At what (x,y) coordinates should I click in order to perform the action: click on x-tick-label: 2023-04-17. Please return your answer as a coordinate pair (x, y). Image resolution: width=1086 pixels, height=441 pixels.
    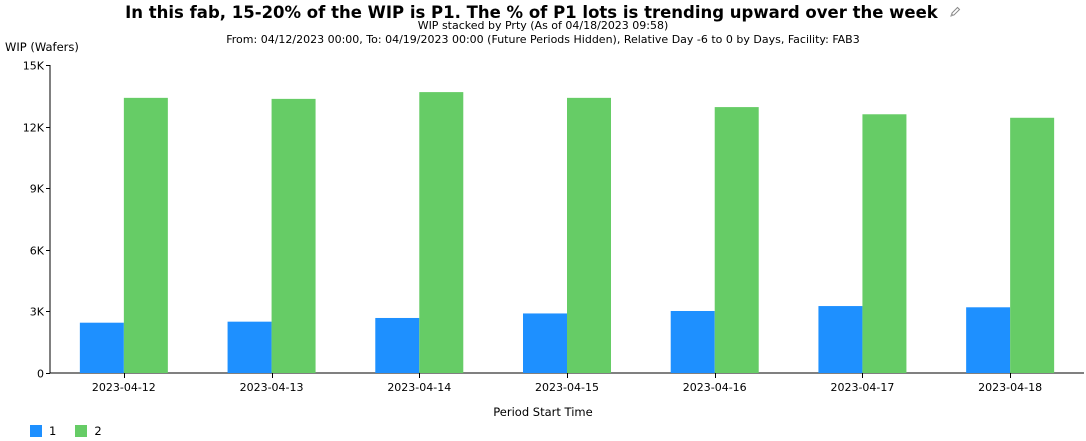
    Looking at the image, I should click on (862, 387).